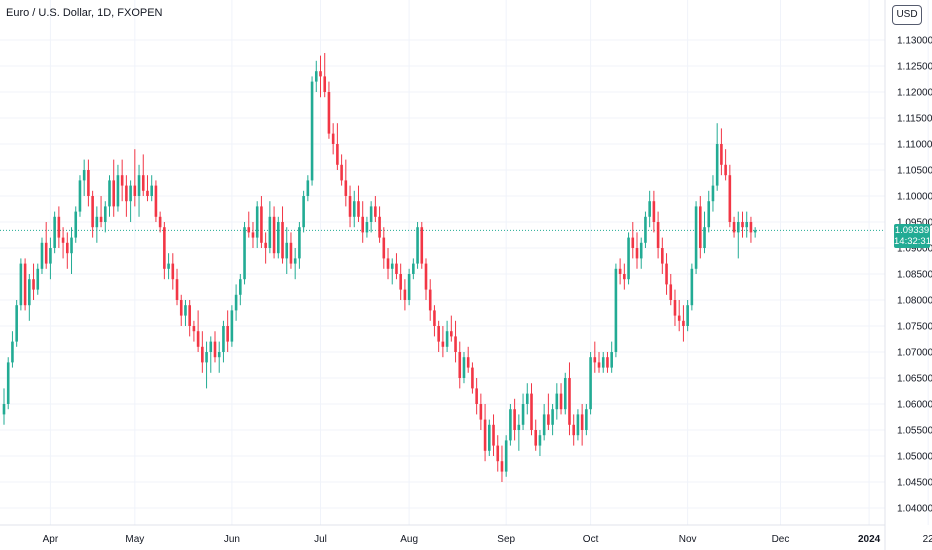 The image size is (932, 550). Describe the element at coordinates (914, 145) in the screenshot. I see `y-tick-label: 1.11000` at that location.